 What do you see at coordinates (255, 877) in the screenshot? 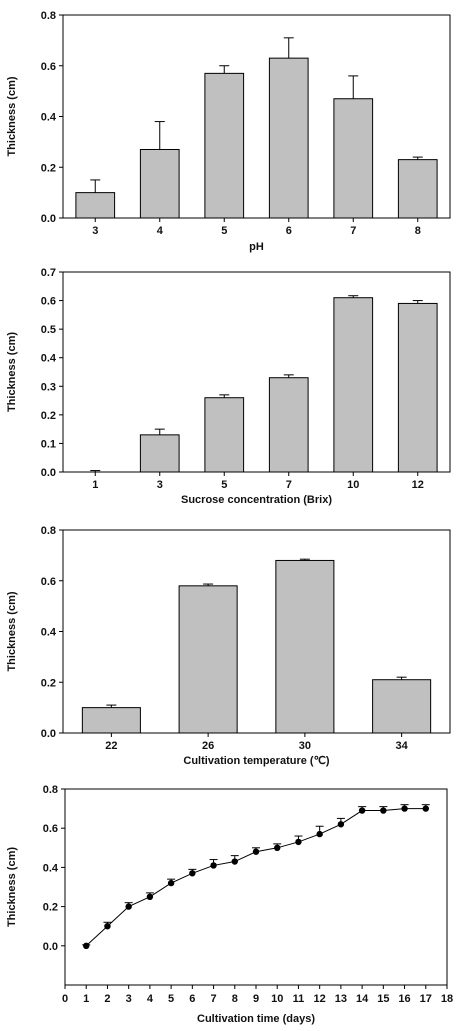
I see `series-line` at bounding box center [255, 877].